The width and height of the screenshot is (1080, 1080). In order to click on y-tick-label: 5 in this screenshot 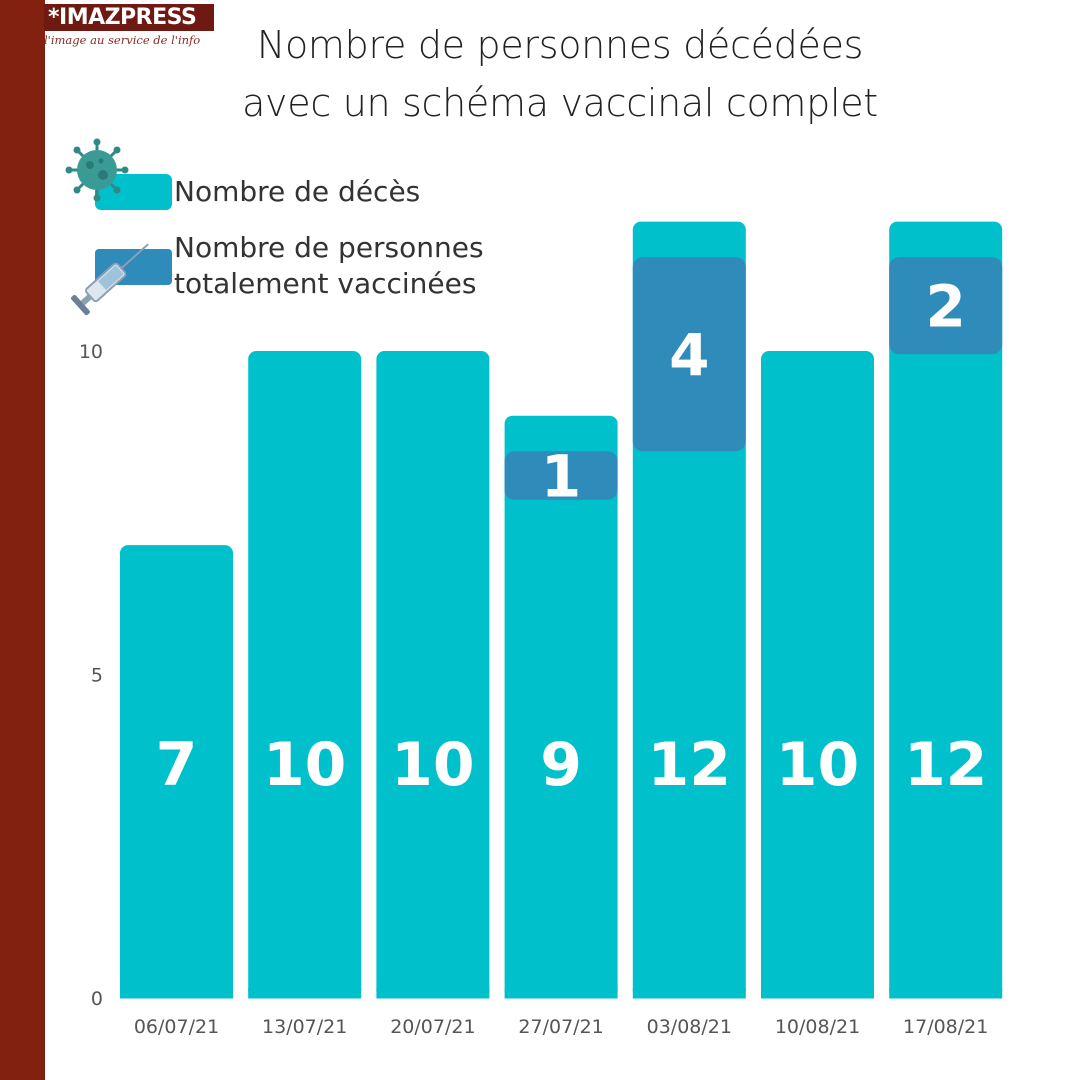, I will do `click(97, 676)`.